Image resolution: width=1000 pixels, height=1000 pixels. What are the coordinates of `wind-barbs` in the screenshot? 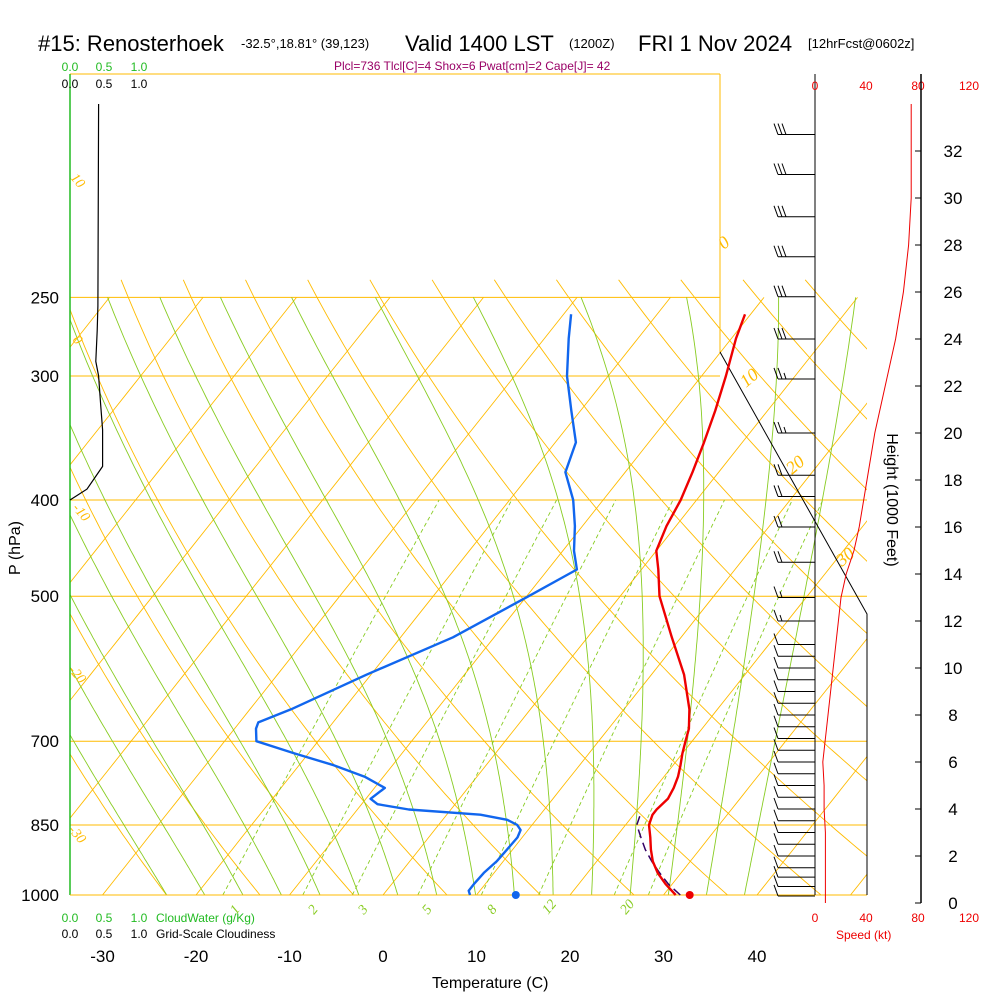 It's located at (794, 510).